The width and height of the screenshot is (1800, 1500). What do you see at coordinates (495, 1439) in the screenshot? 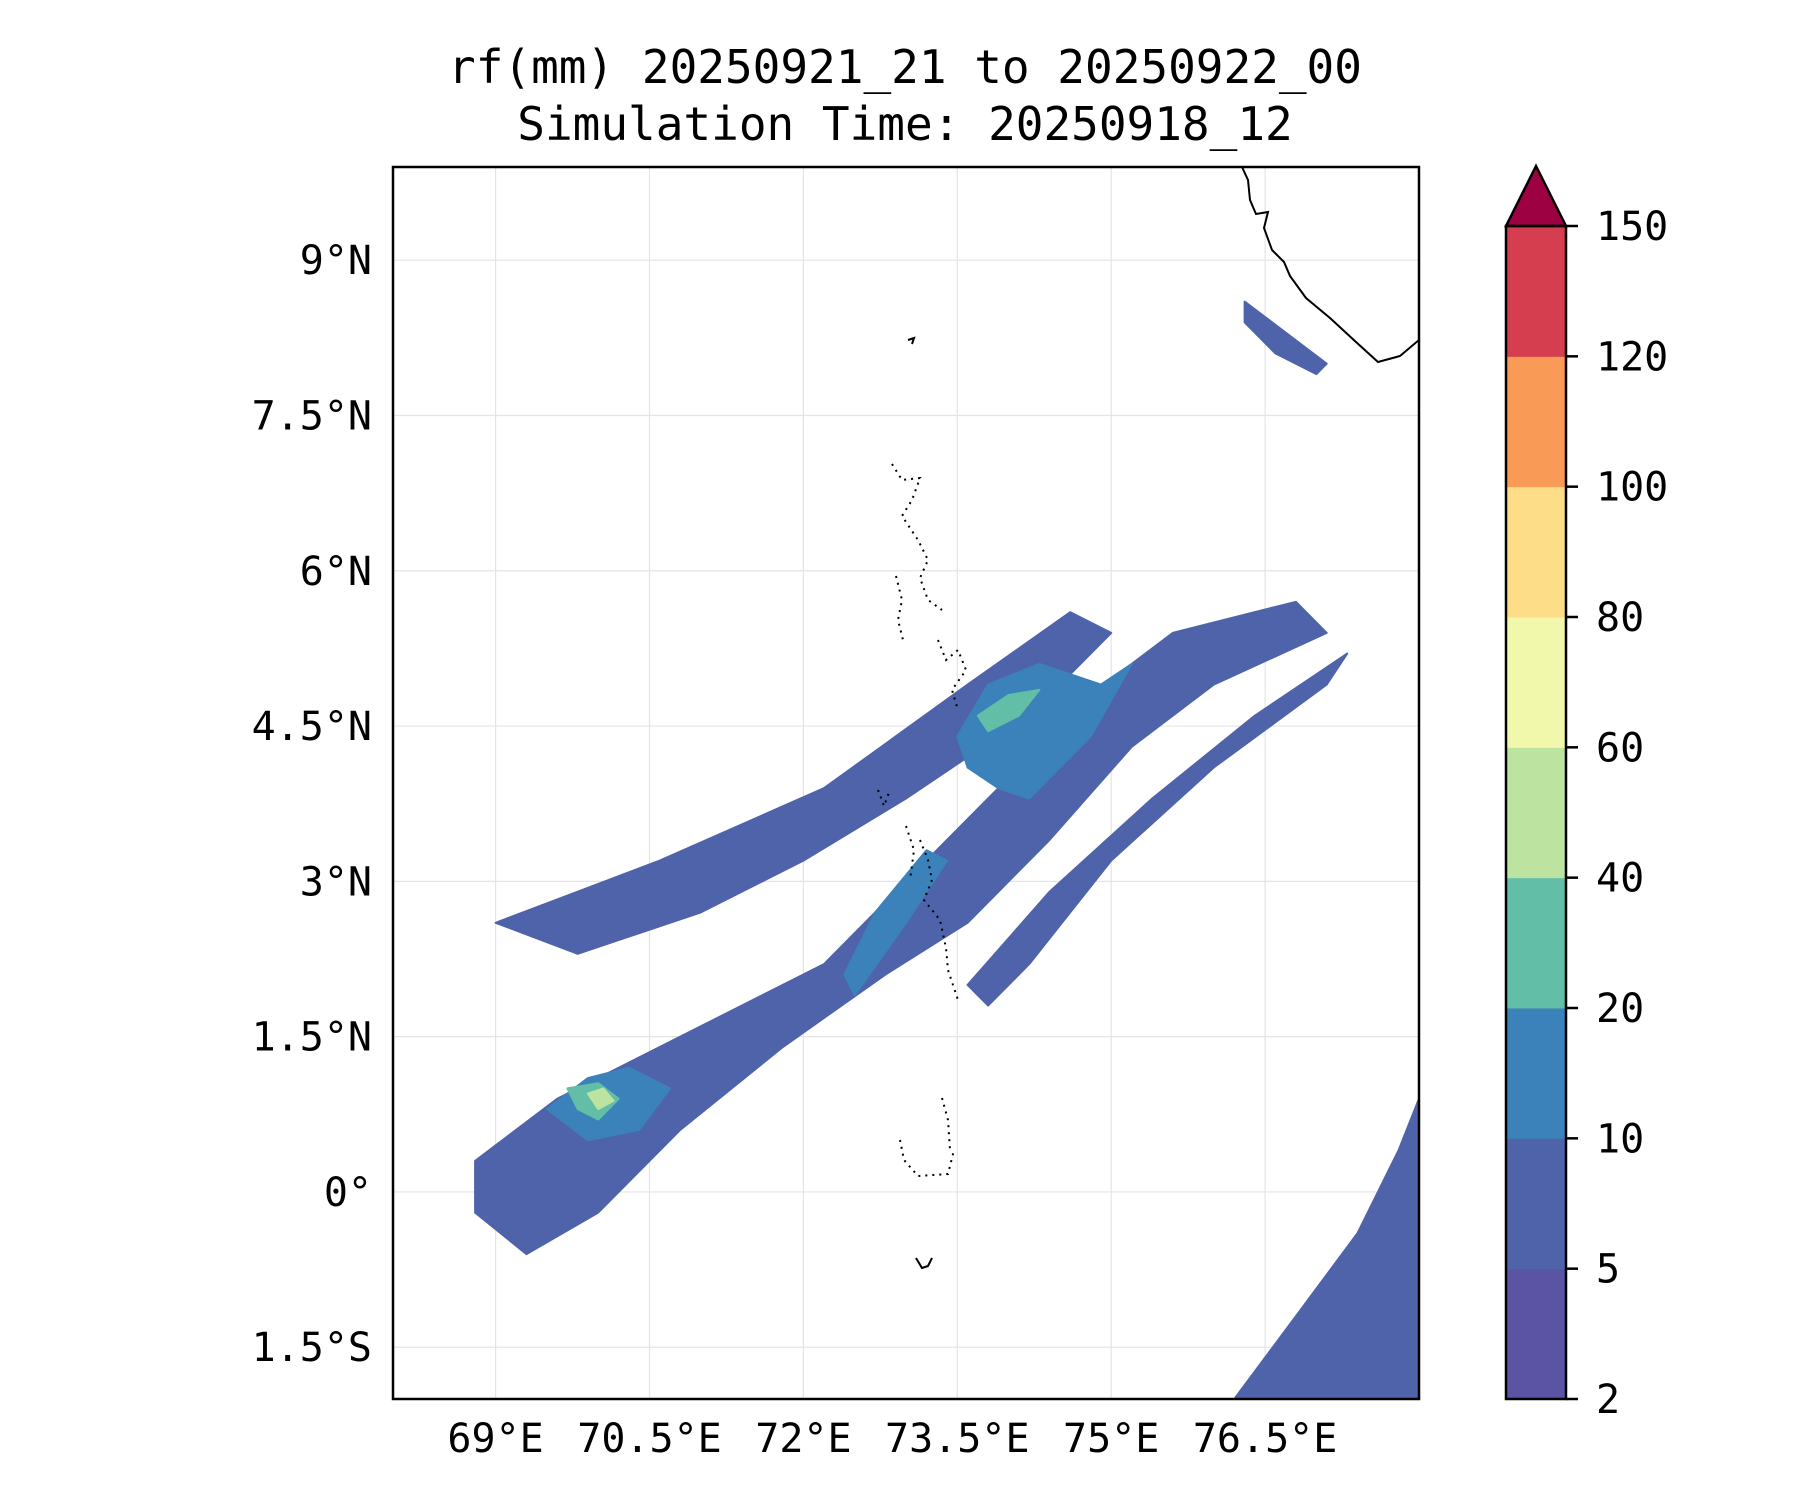
I see `x-tick-label: 69°E` at bounding box center [495, 1439].